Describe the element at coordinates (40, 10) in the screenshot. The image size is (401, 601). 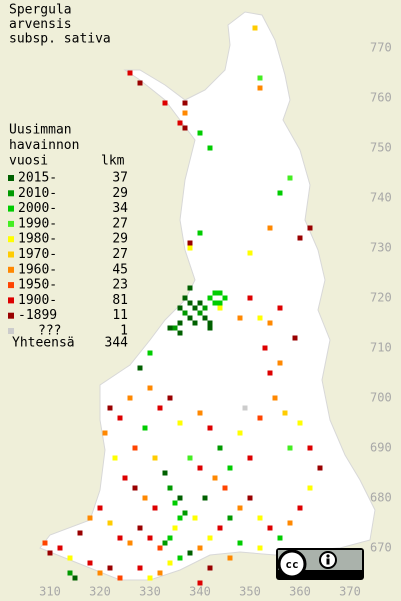
I see `title-line: Spergula` at that location.